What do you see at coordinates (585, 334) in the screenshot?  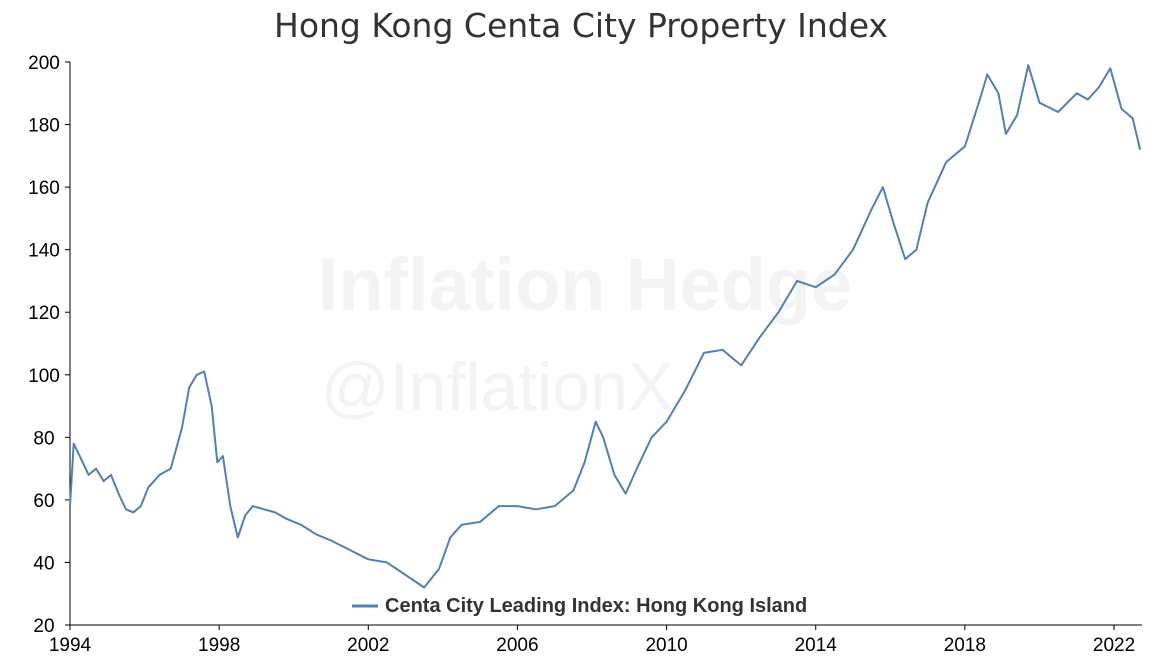 I see `watermark: Inflation Hedge @InflationX` at bounding box center [585, 334].